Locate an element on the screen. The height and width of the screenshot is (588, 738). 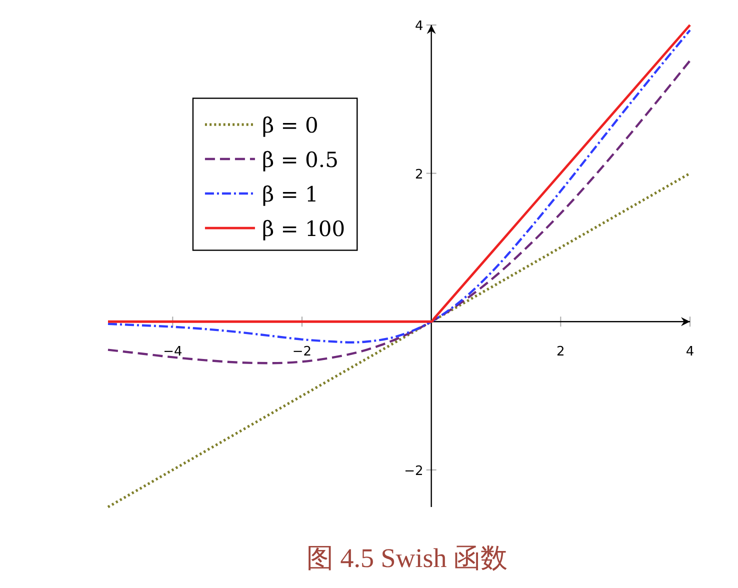
legend-label: β = 1 is located at coordinates (290, 194).